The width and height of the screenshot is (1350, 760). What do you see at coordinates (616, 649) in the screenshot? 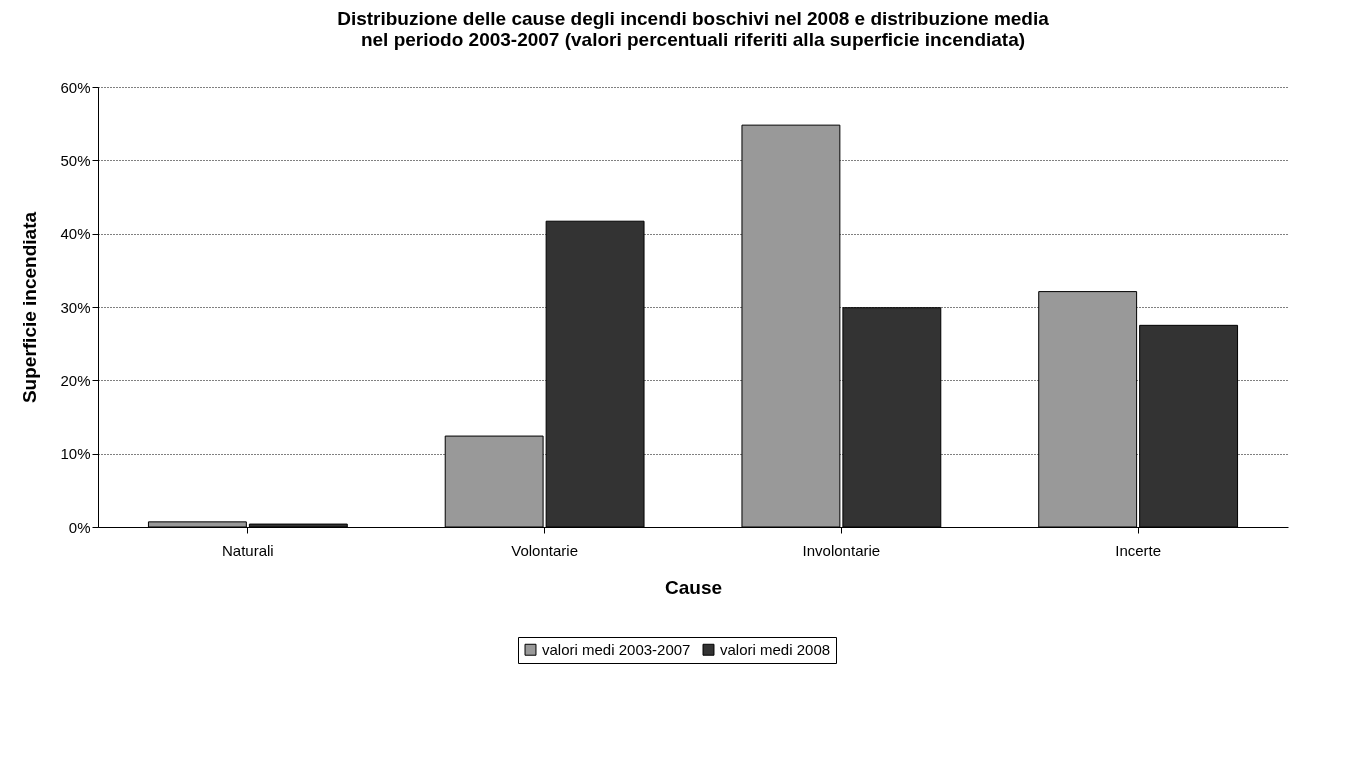
I see `legend-label: valori medi 2003-2007` at bounding box center [616, 649].